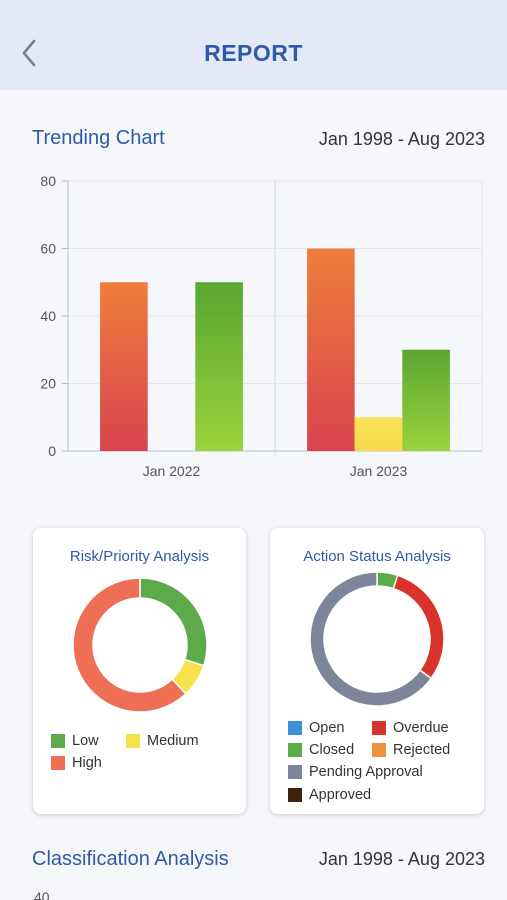  Describe the element at coordinates (379, 750) in the screenshot. I see `legend-rejected-swatch` at that location.